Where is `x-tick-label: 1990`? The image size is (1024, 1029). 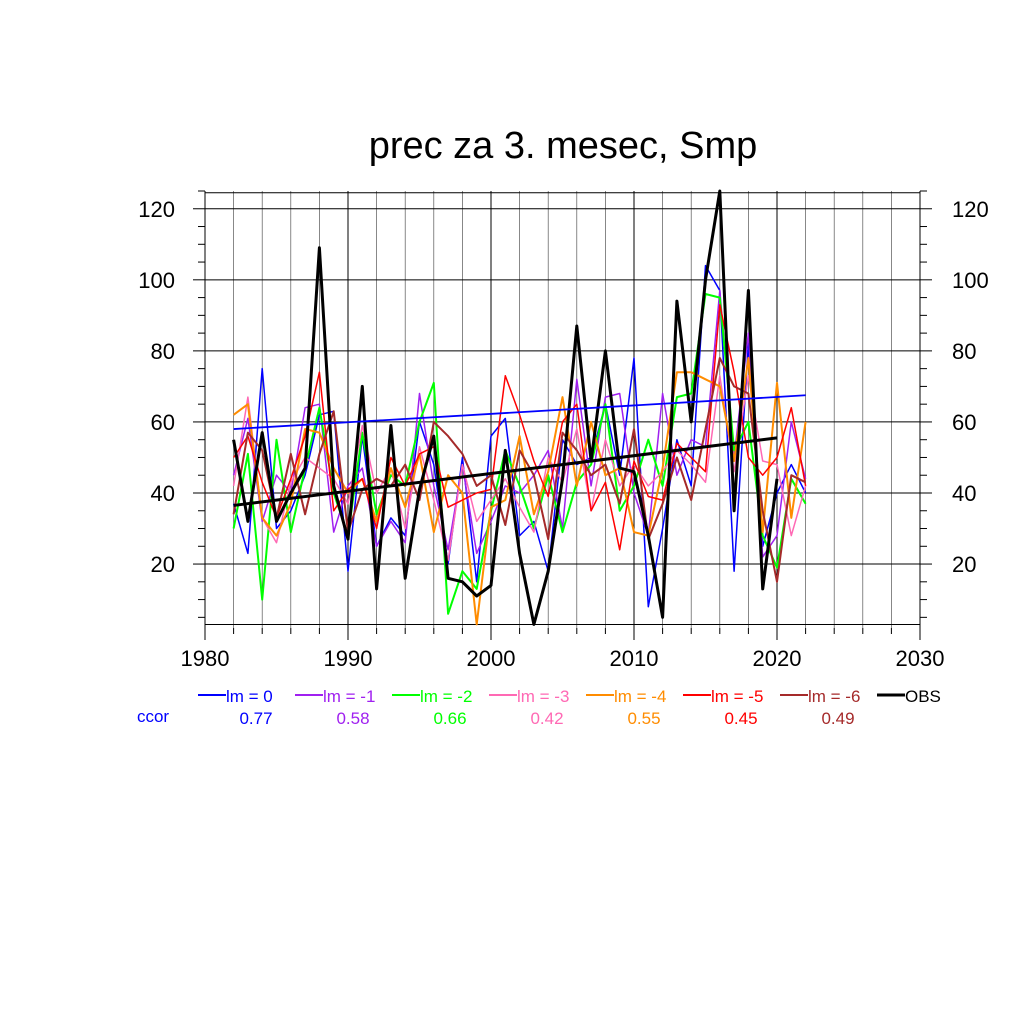
x-tick-label: 1990 is located at coordinates (348, 658).